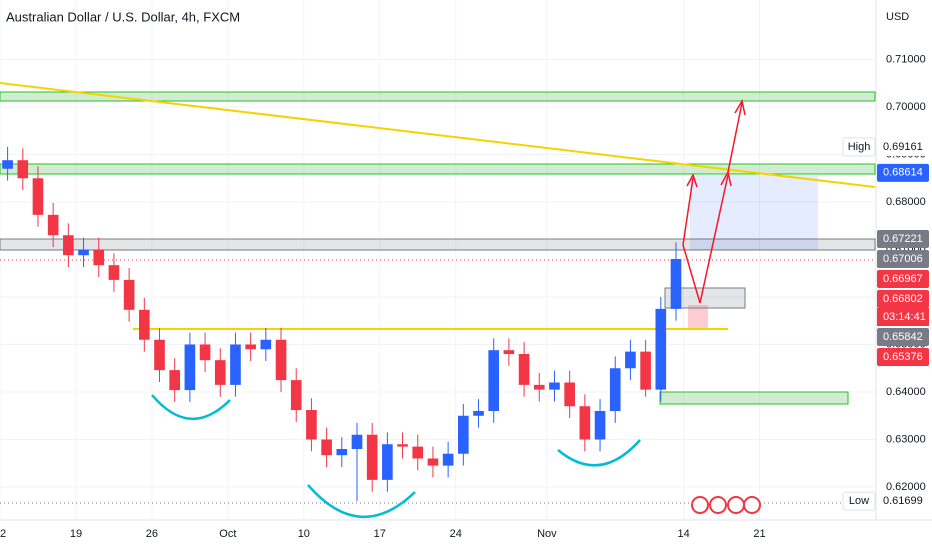 This screenshot has height=550, width=932. I want to click on price-tag: 0.69161 High, so click(885, 147).